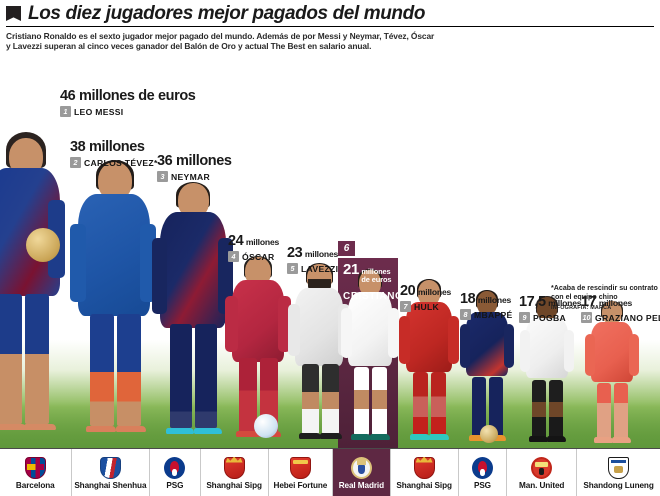 This screenshot has height=496, width=660. Describe the element at coordinates (590, 355) in the screenshot. I see `arm-left` at that location.